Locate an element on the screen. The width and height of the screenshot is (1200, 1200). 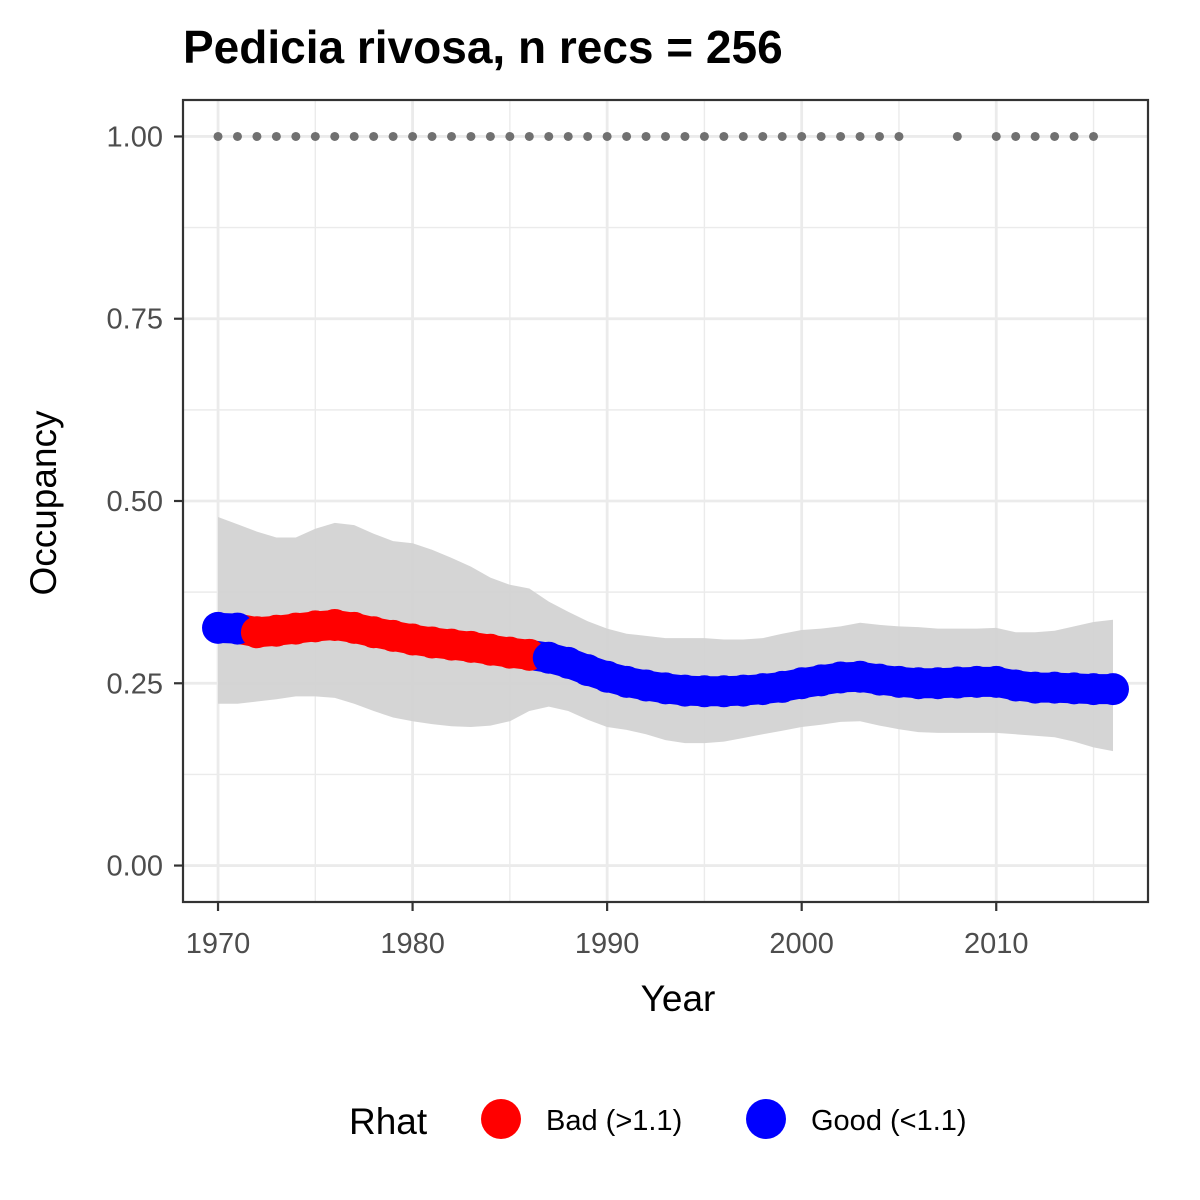
legend: Rhat Bad (>1.1) Good (<1.1) is located at coordinates (658, 1120).